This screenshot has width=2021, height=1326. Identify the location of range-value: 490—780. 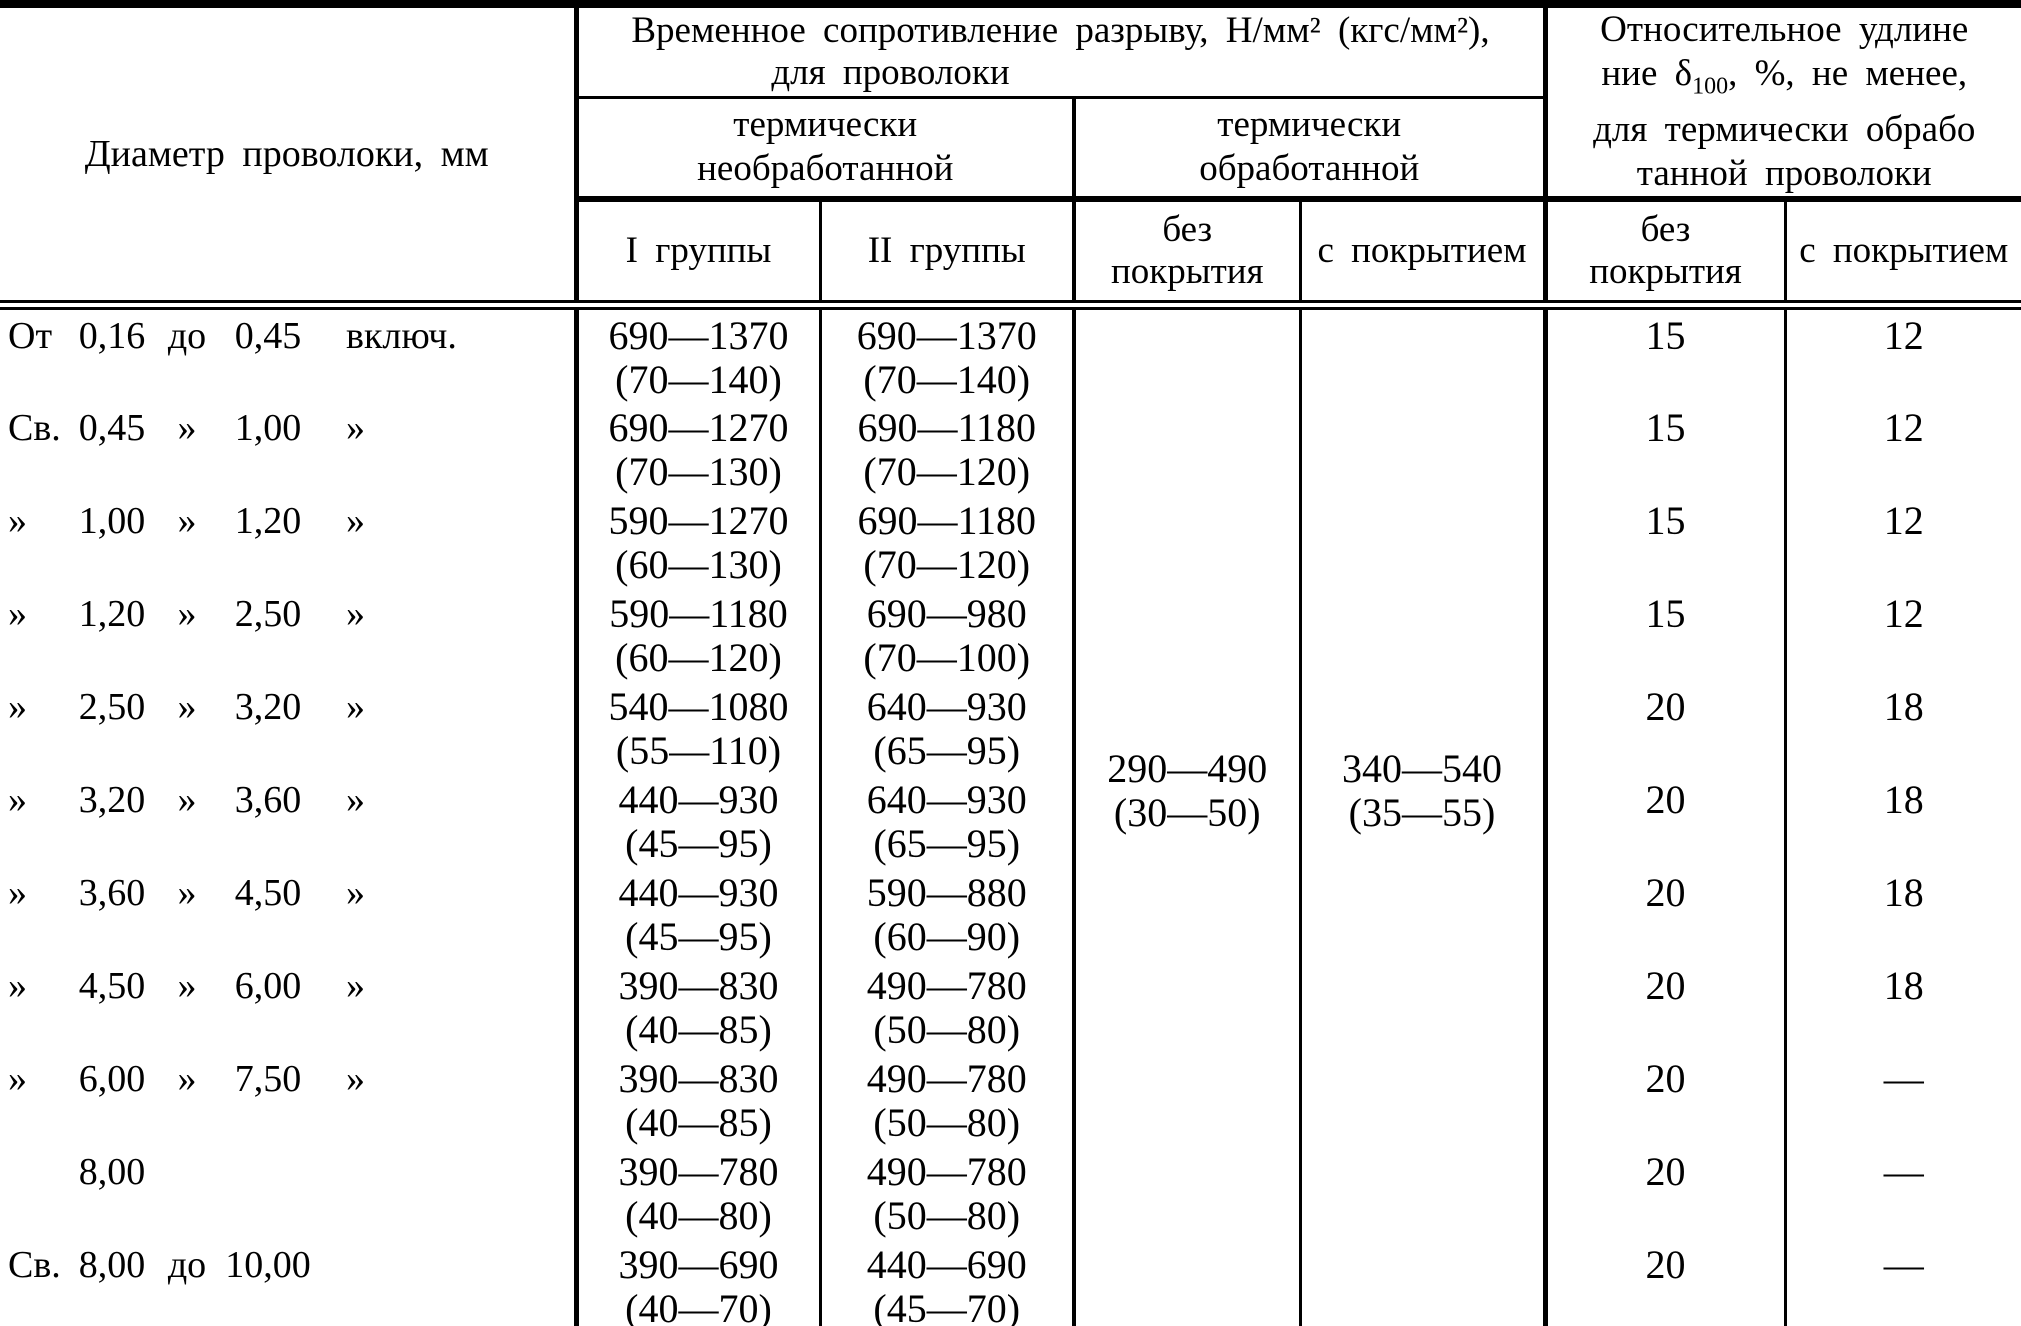
(946, 1079).